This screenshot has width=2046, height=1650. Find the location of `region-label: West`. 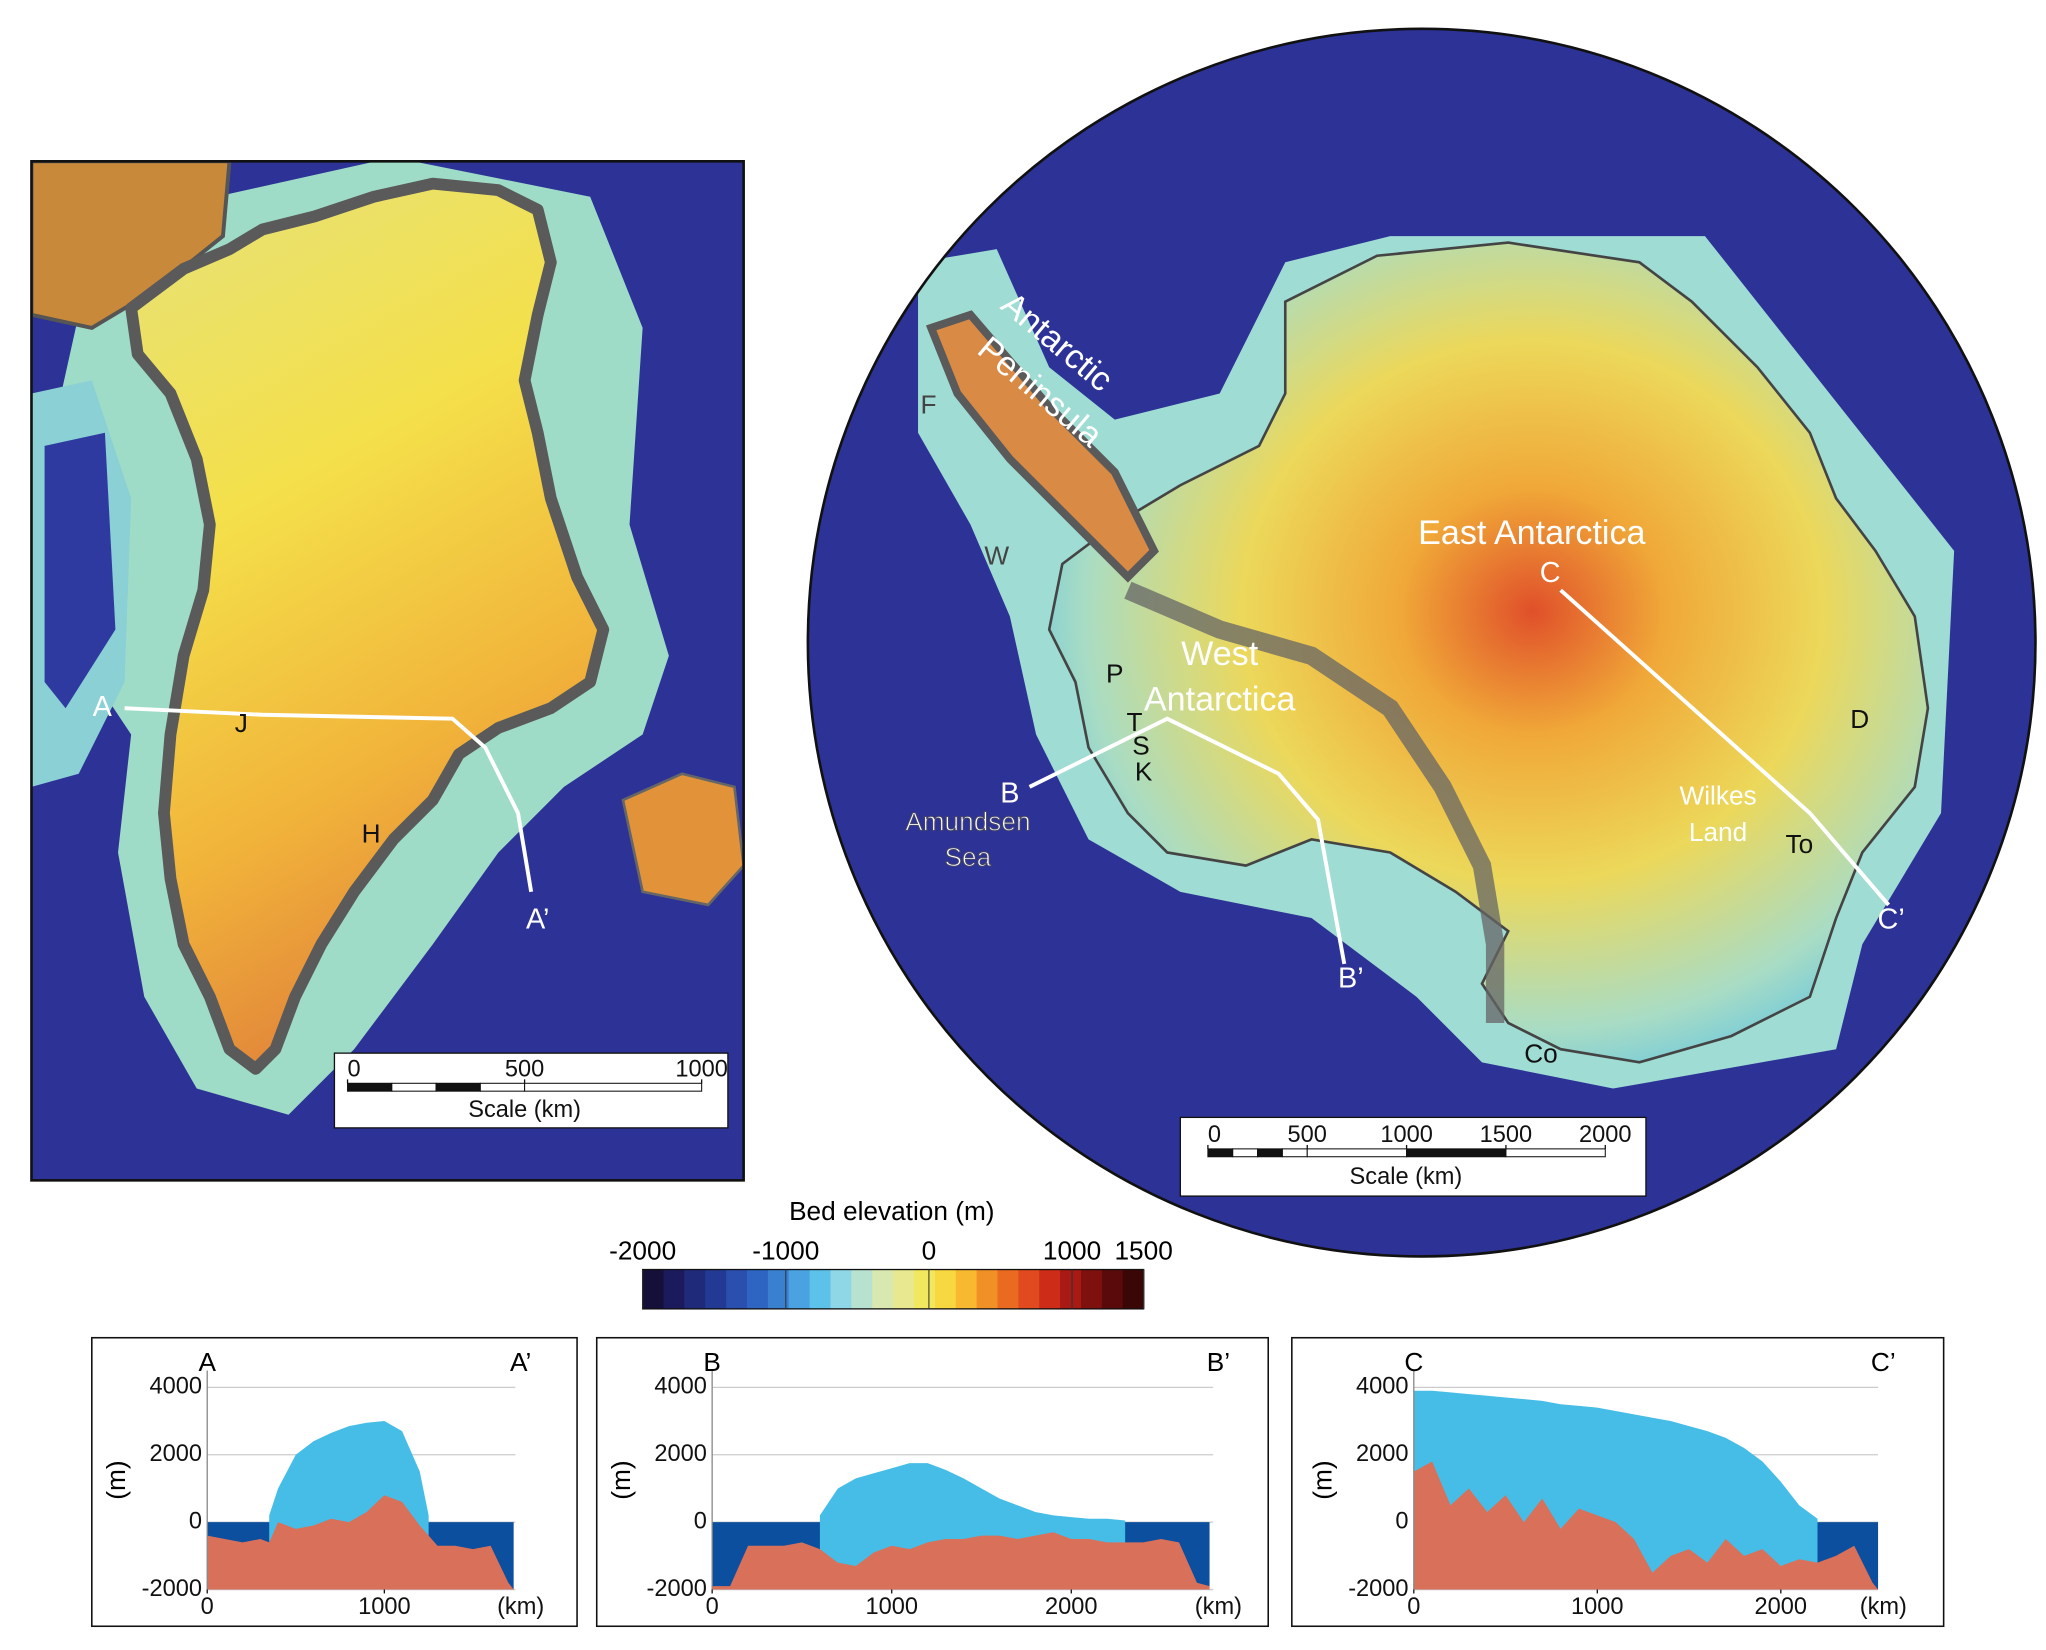

region-label: West is located at coordinates (1220, 654).